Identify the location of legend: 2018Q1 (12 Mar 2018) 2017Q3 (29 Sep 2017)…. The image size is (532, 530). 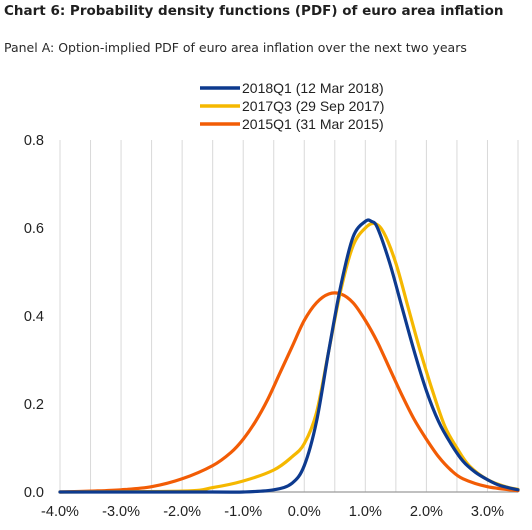
(292, 106).